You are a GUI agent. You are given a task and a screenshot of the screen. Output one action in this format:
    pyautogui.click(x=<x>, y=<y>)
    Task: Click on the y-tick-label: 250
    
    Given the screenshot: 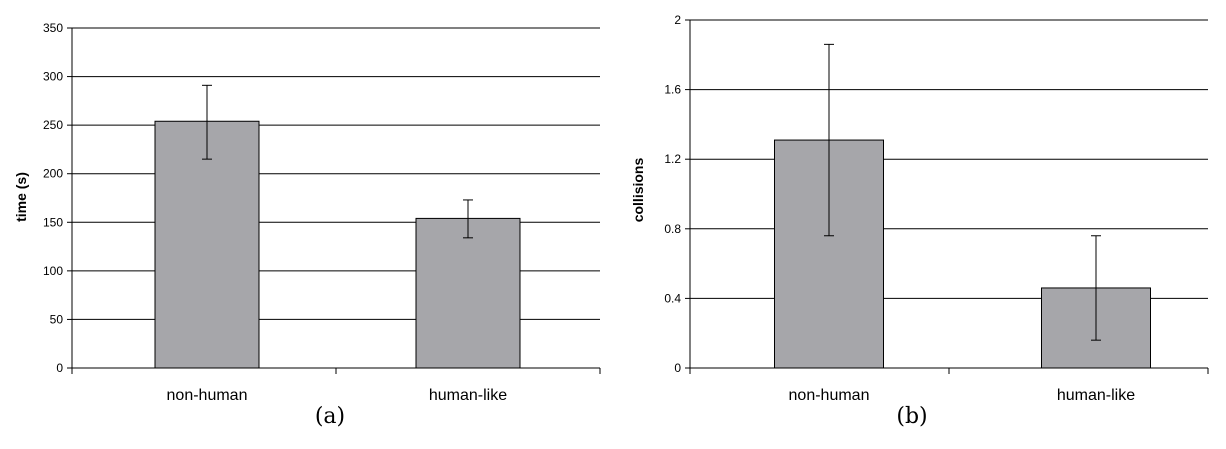 What is the action you would take?
    pyautogui.click(x=53, y=125)
    